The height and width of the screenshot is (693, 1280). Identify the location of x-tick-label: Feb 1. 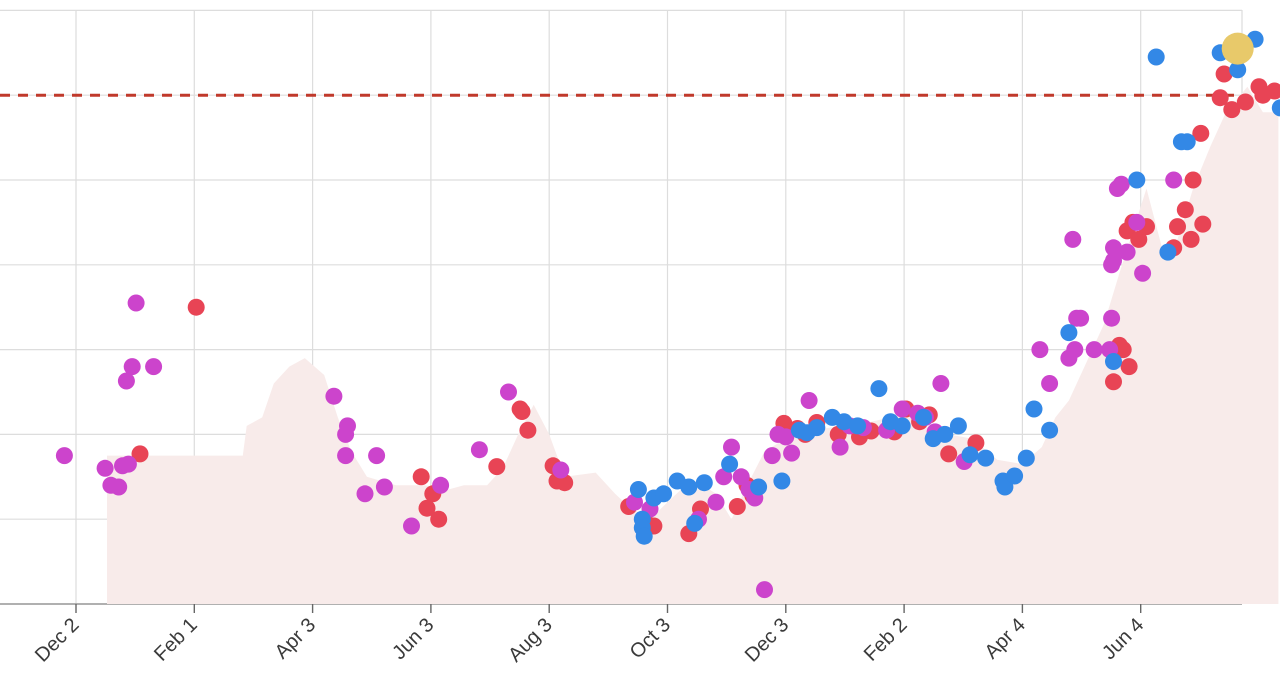
(176, 640).